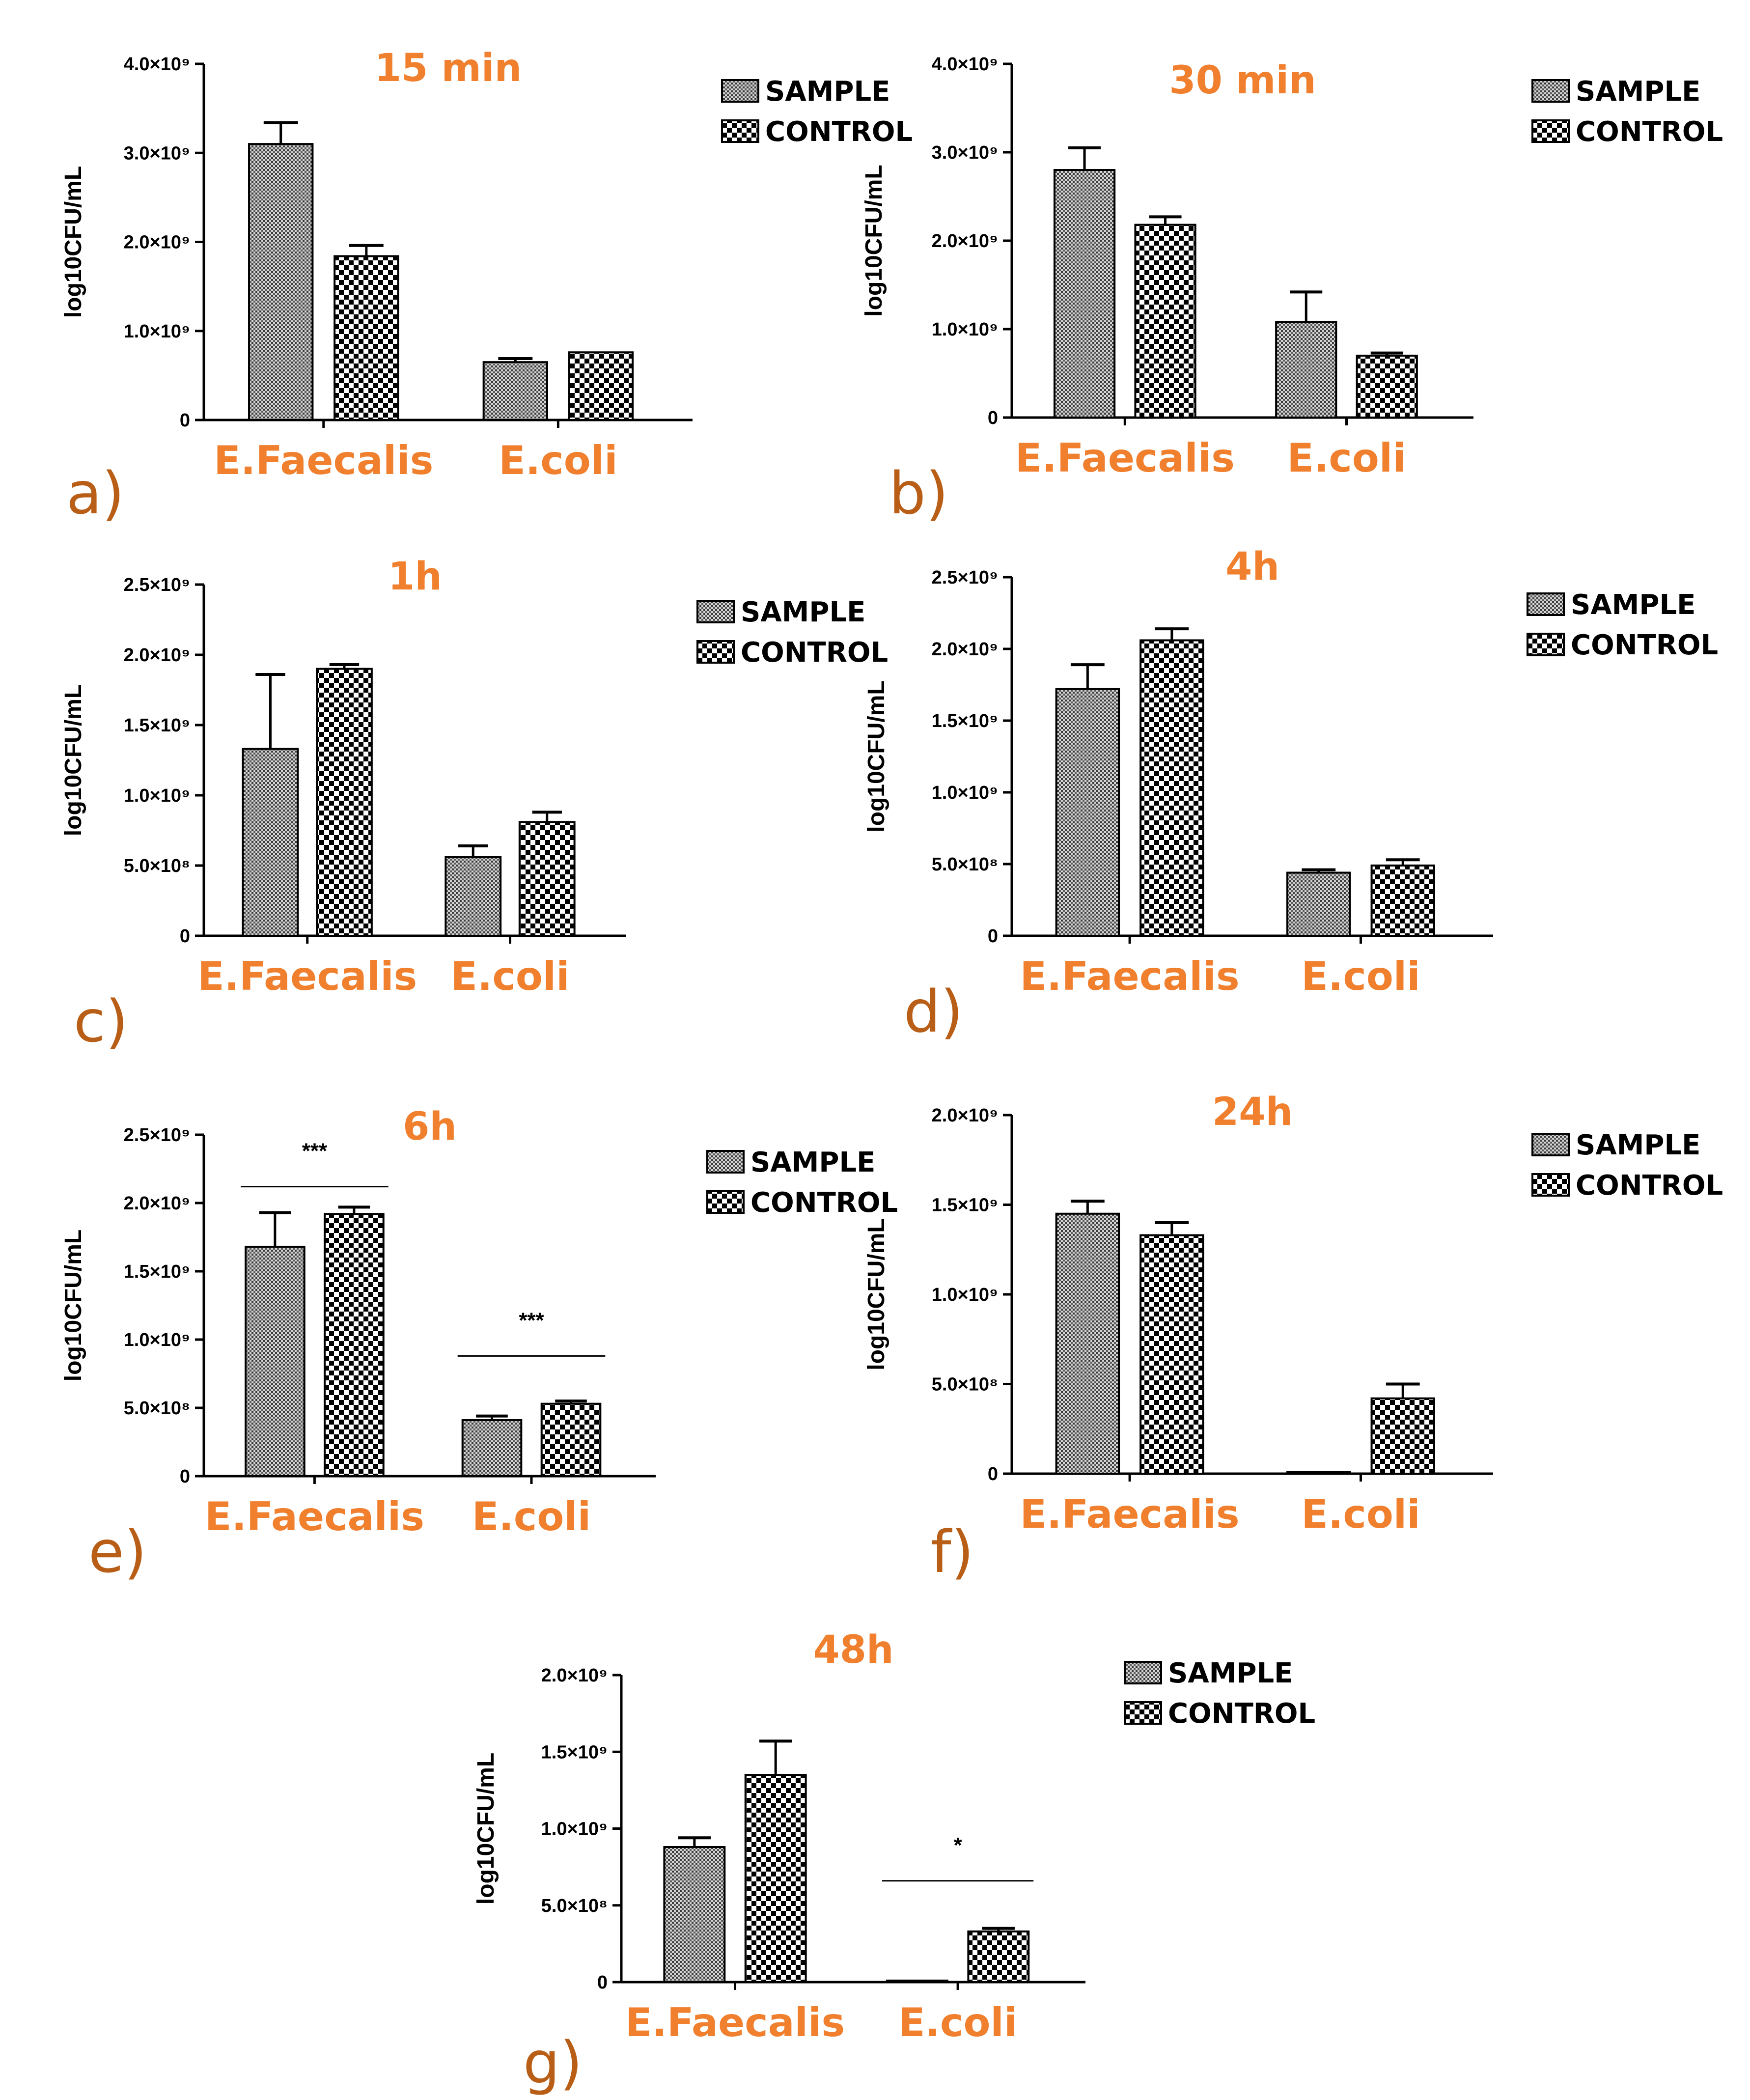 Image resolution: width=1750 pixels, height=2100 pixels. What do you see at coordinates (933, 1011) in the screenshot?
I see `panel-label: d)` at bounding box center [933, 1011].